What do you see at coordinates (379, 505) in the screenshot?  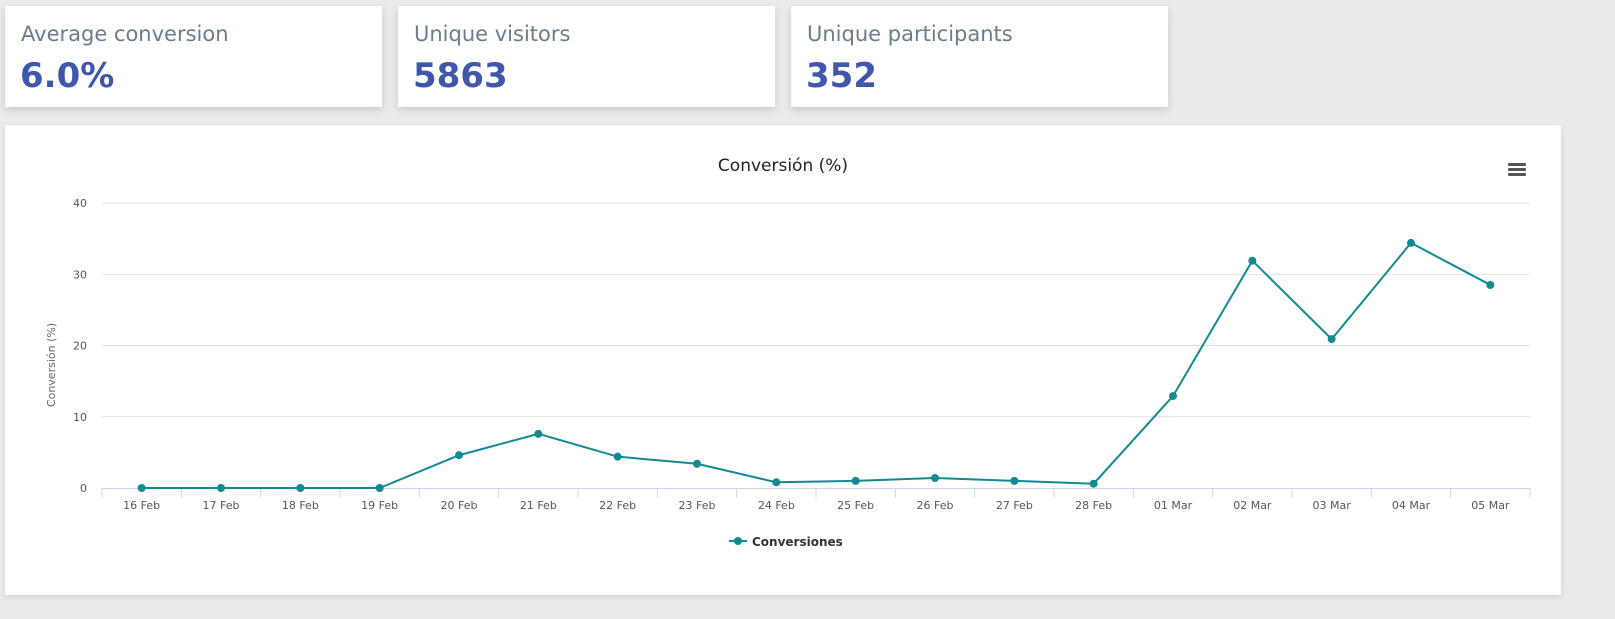 I see `x-tick-label: 19 Feb` at bounding box center [379, 505].